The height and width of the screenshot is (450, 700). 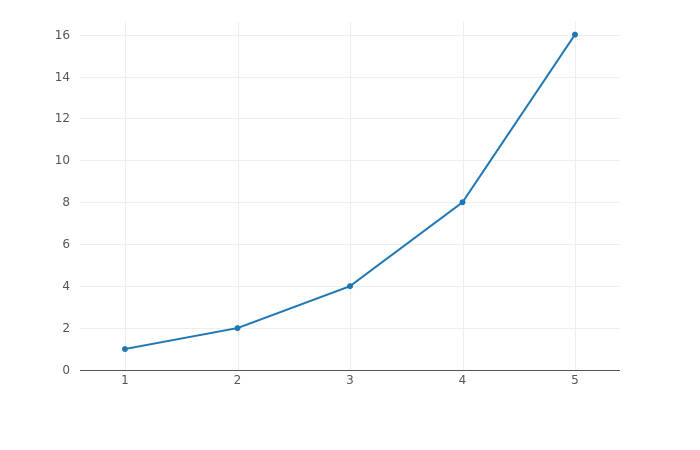 What do you see at coordinates (62, 34) in the screenshot?
I see `y-axis-tick-label: 16` at bounding box center [62, 34].